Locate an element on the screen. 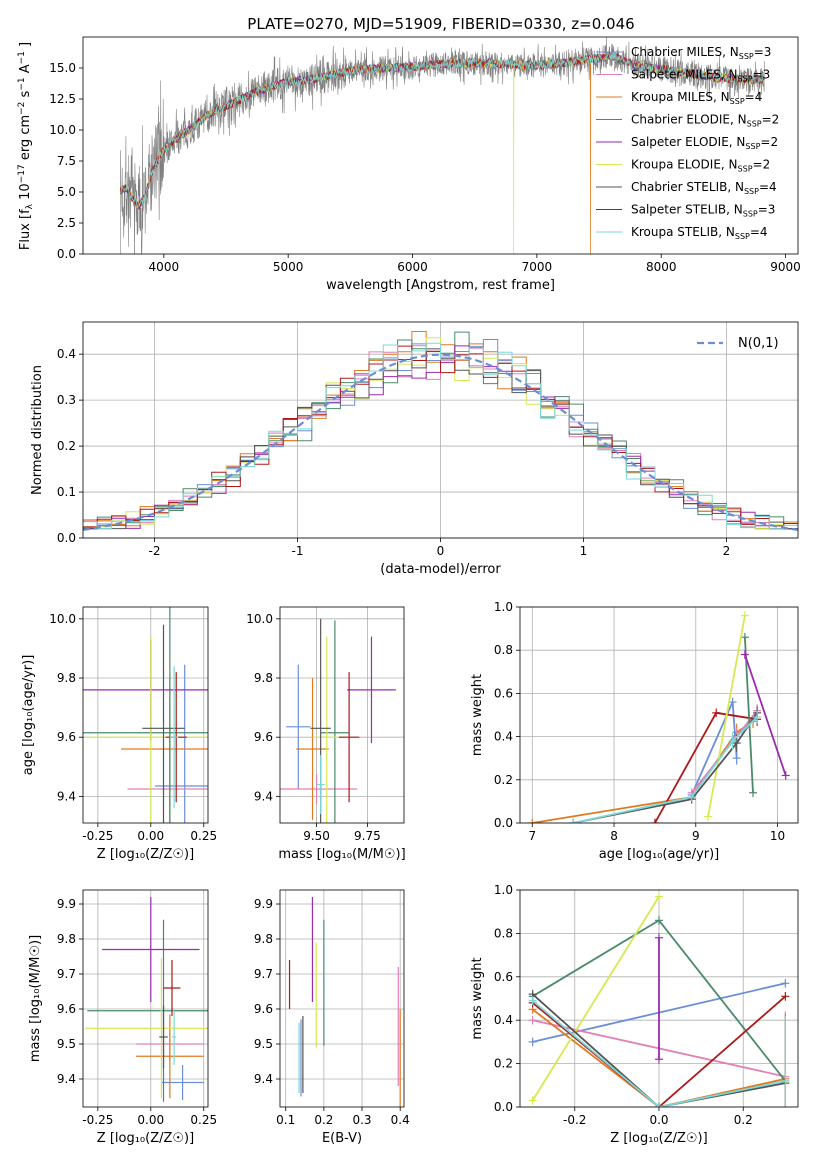 The image size is (819, 1174). series-se is located at coordinates (659, 998).